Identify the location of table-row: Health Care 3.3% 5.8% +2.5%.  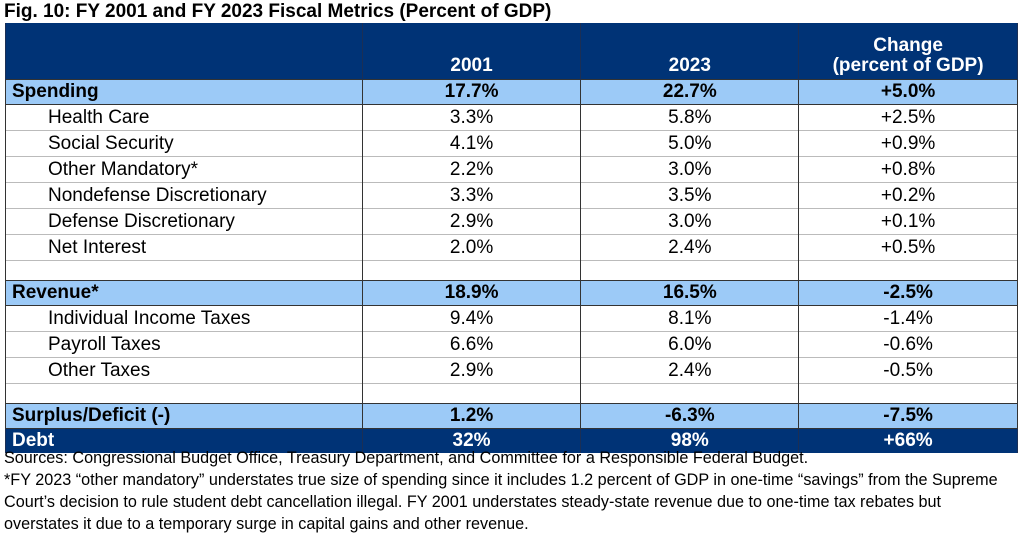
(511, 117).